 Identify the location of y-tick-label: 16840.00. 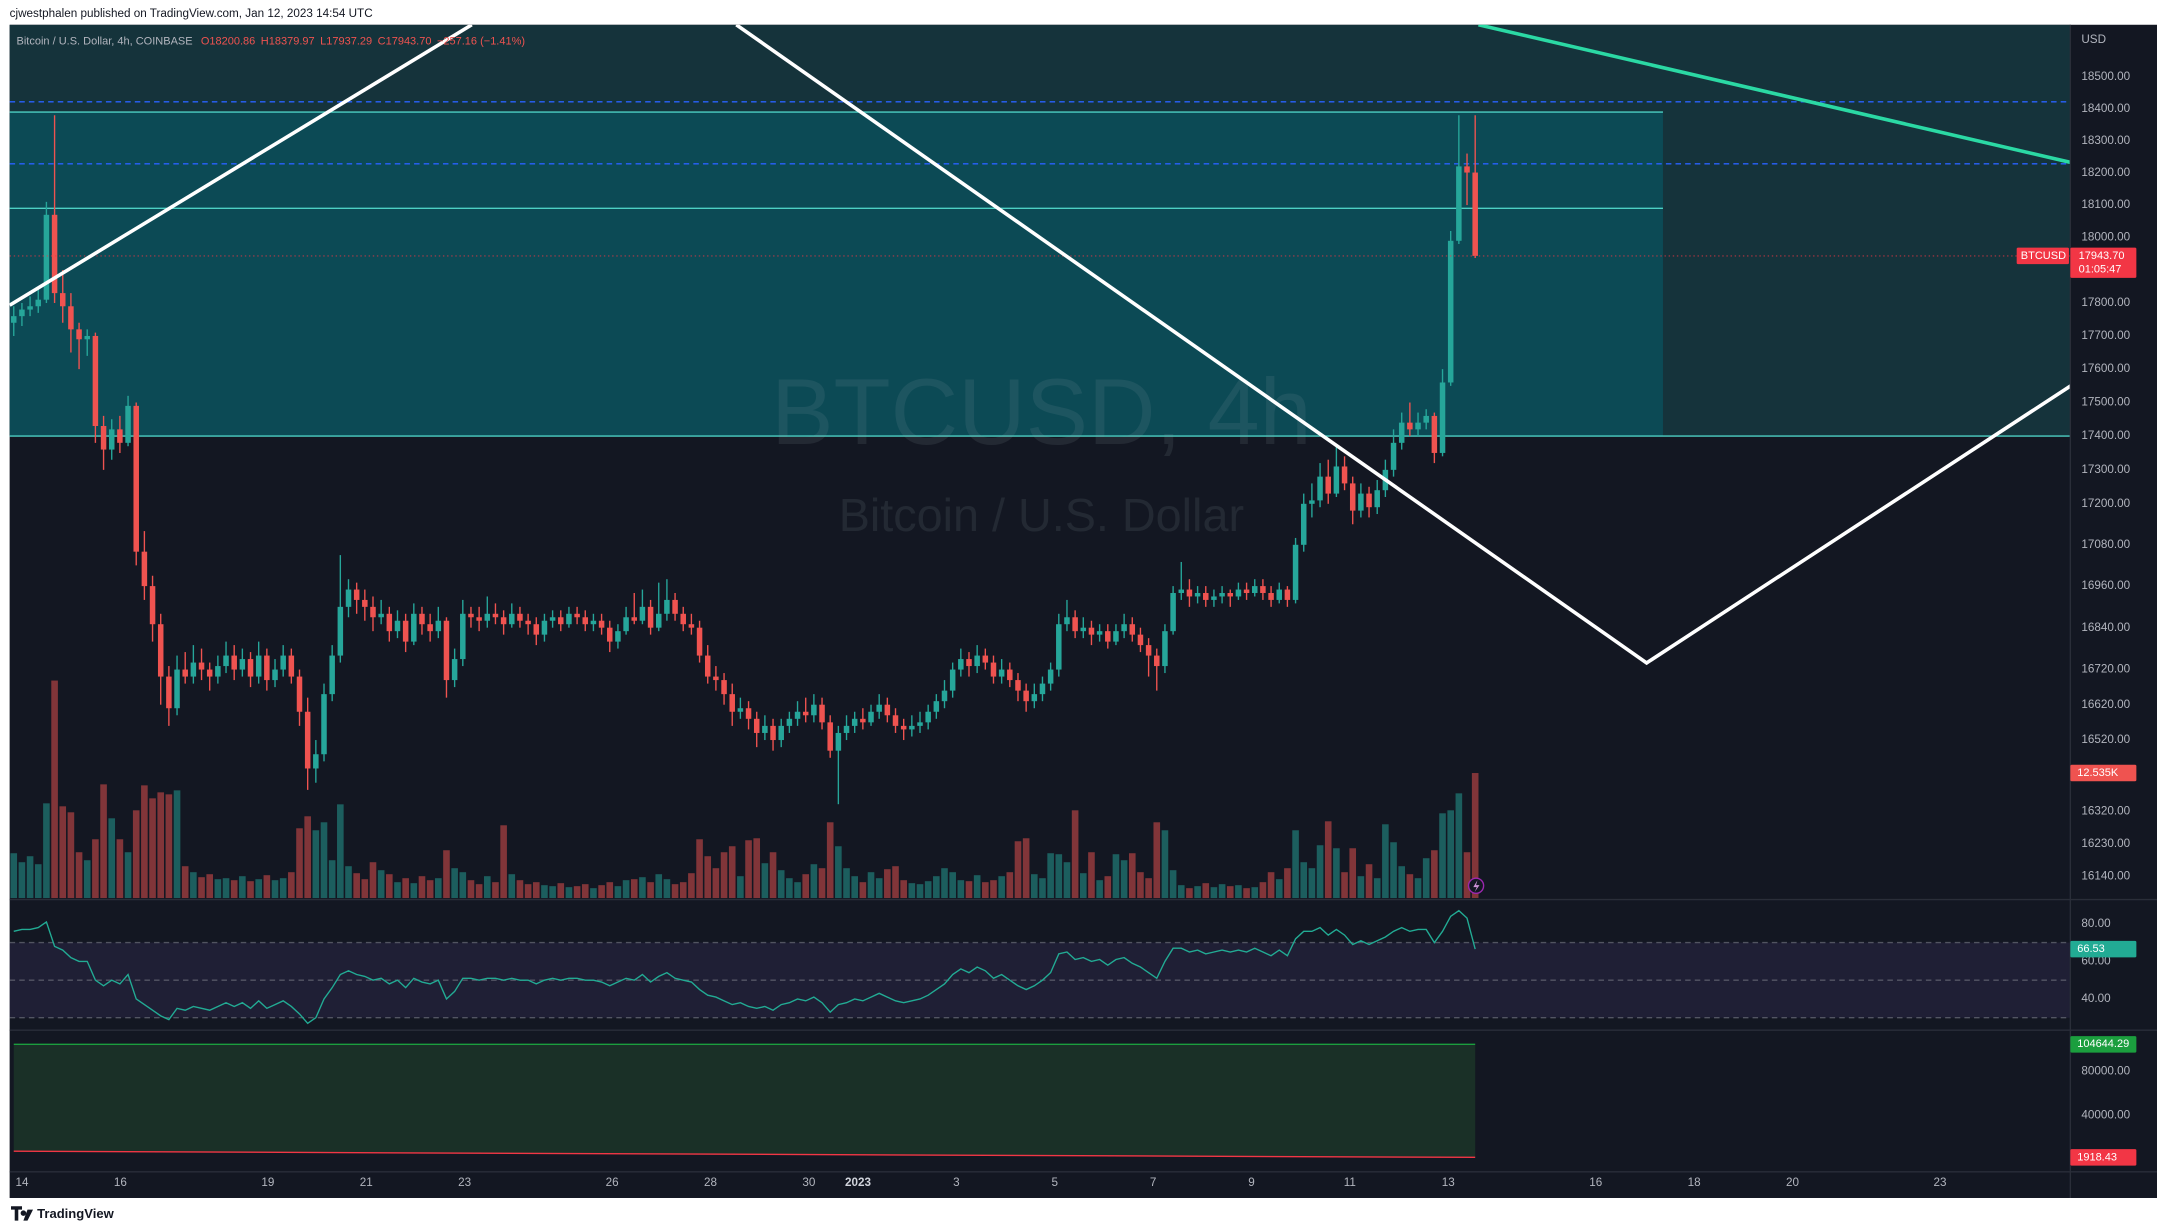
(2105, 627).